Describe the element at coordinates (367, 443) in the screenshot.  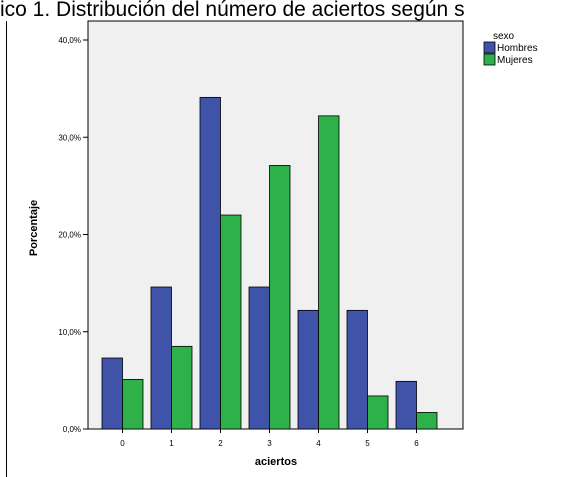
I see `x-tick-label: 5` at that location.